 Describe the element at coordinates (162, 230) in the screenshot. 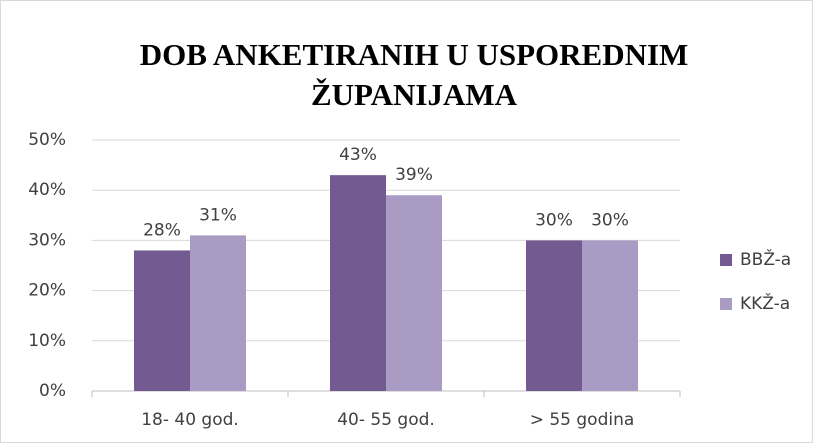

I see `data-label: 28%` at that location.